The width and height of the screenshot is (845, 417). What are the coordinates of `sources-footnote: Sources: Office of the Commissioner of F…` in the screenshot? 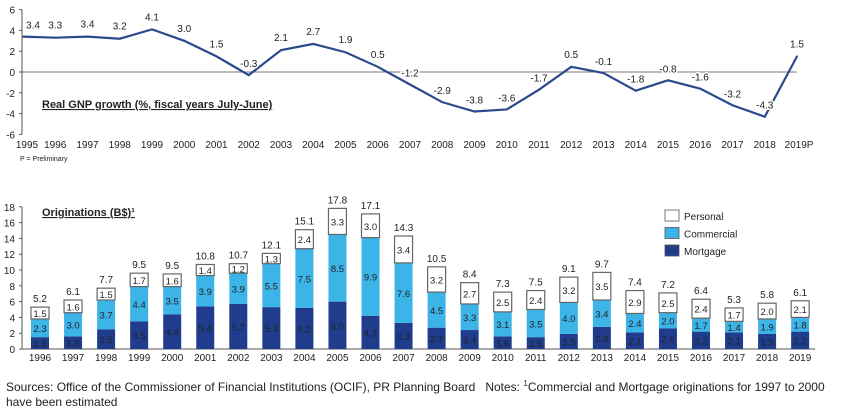 It's located at (421, 393).